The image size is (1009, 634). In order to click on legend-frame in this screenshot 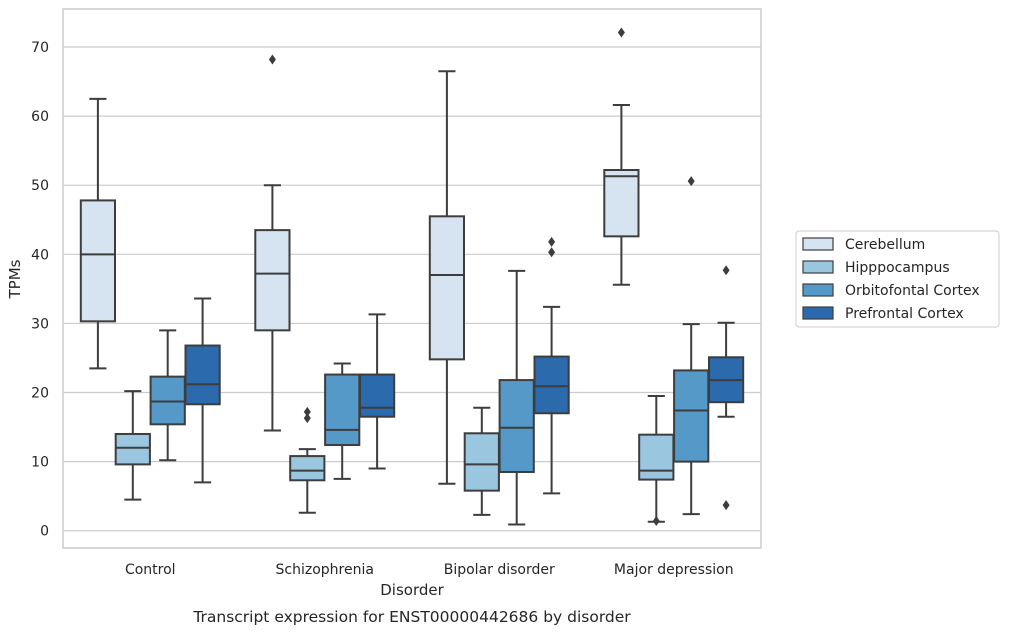, I will do `click(897, 279)`.